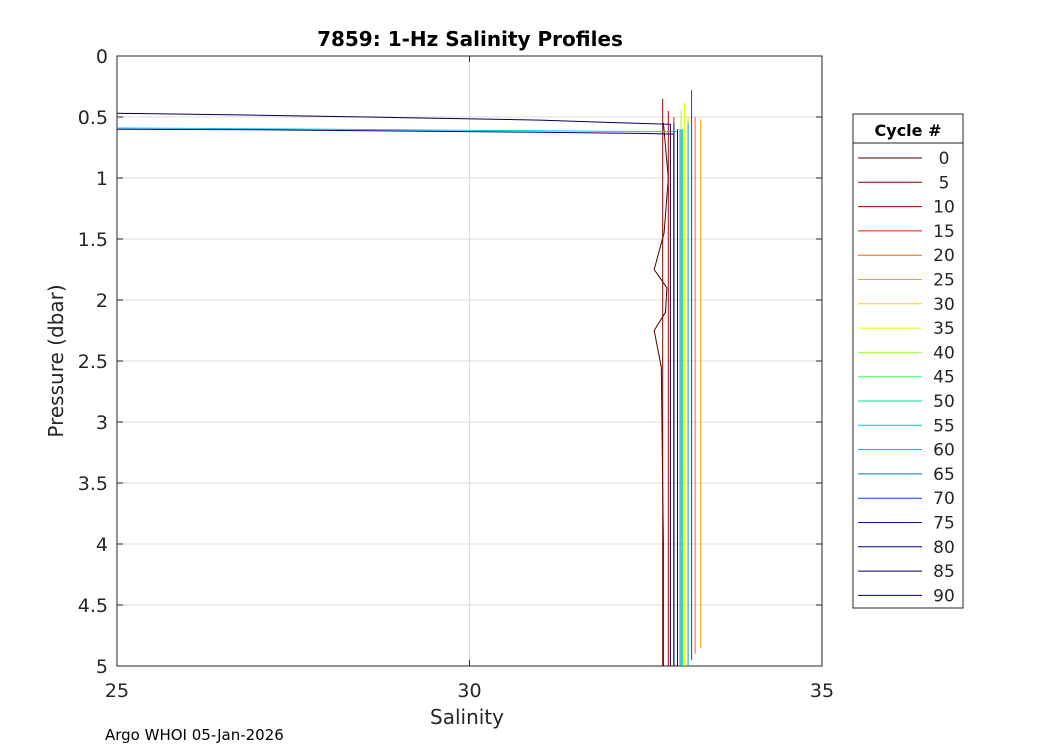 The image size is (1050, 750). What do you see at coordinates (944, 524) in the screenshot?
I see `legend-label-cycle-75: 75` at bounding box center [944, 524].